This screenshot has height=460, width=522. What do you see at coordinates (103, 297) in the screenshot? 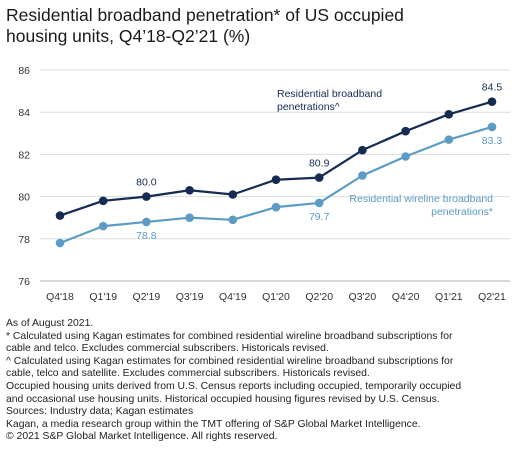
I see `x-tick-label: Q1'19` at bounding box center [103, 297].